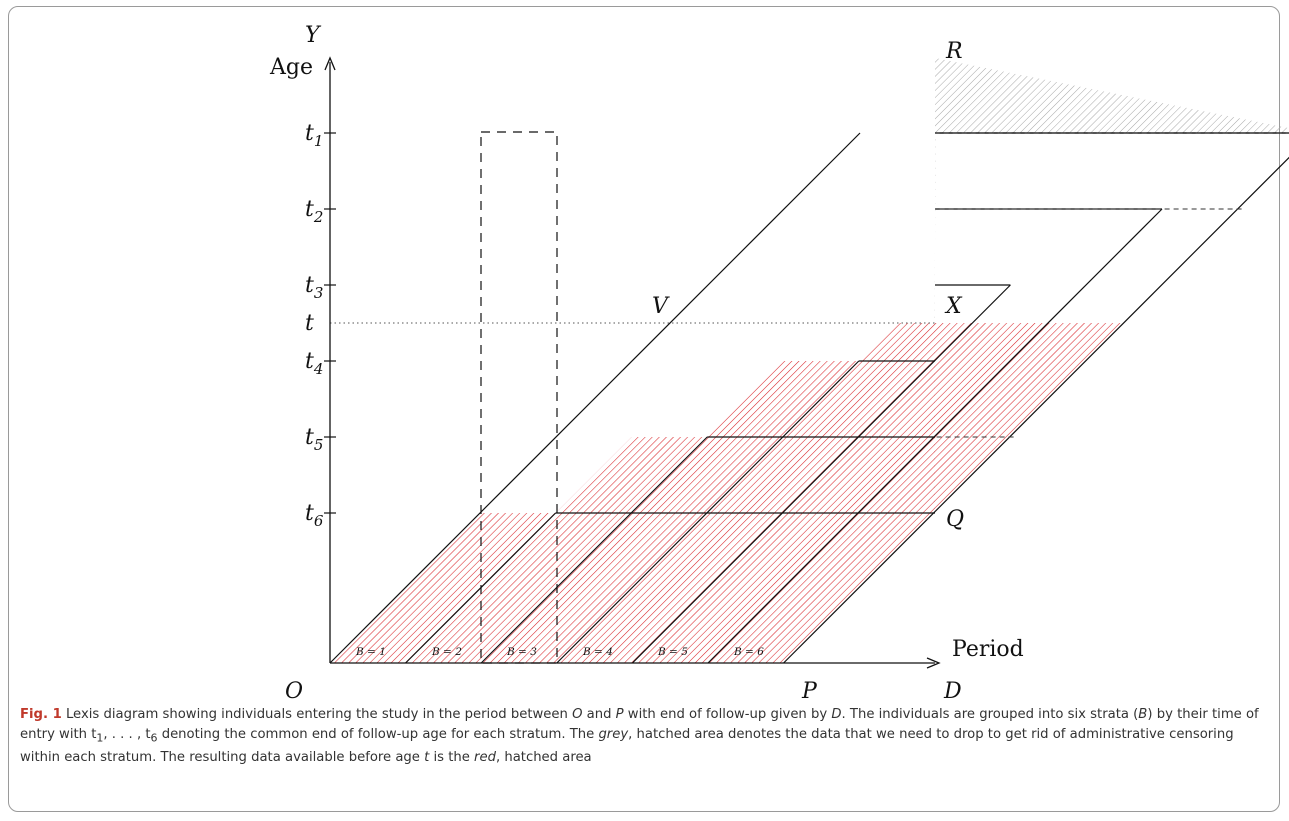 The width and height of the screenshot is (1289, 821). I want to click on origin-label: O, so click(294, 689).